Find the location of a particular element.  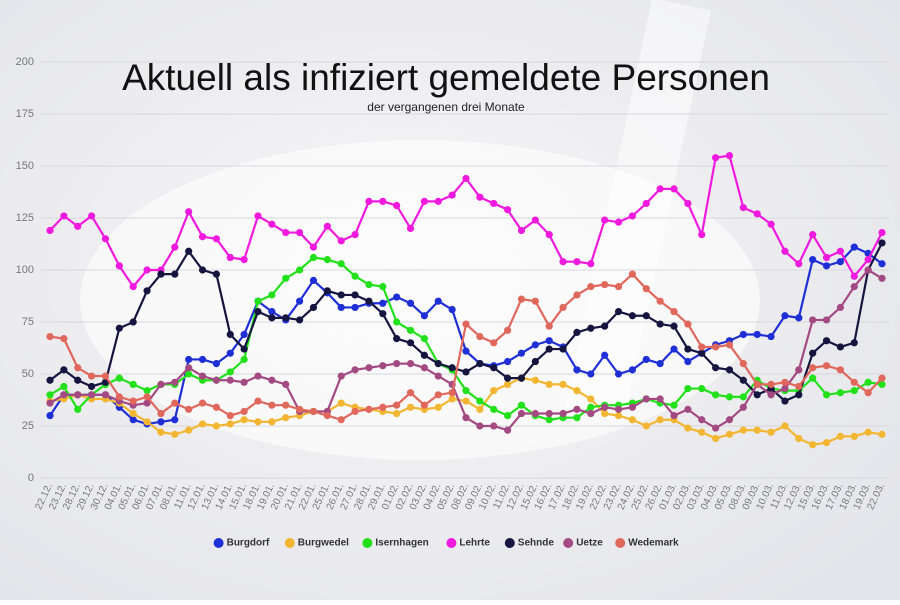

legend-label: Wedemark is located at coordinates (653, 543).